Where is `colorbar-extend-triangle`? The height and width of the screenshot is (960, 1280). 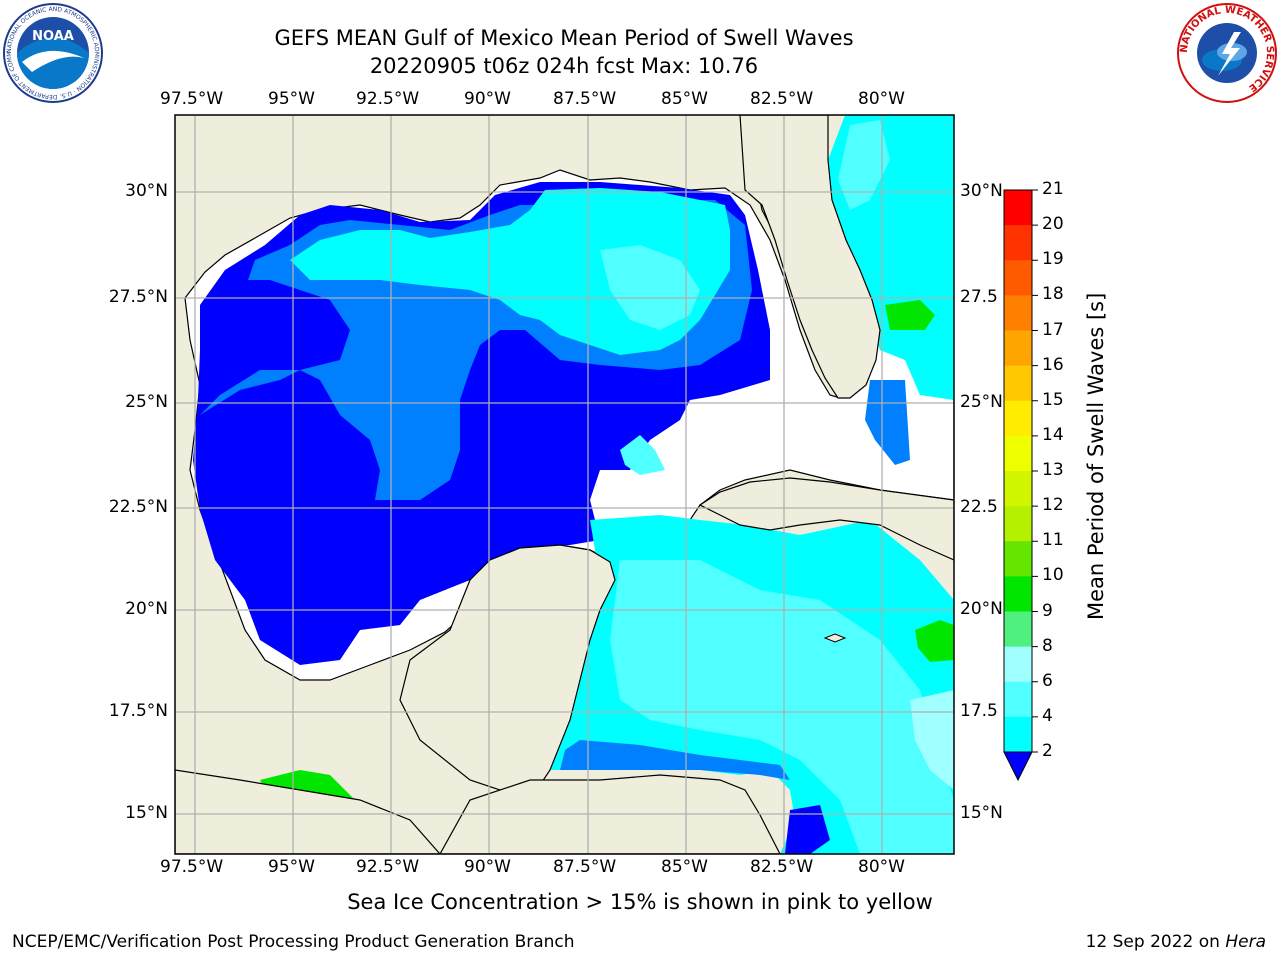
colorbar-extend-triangle is located at coordinates (1018, 766).